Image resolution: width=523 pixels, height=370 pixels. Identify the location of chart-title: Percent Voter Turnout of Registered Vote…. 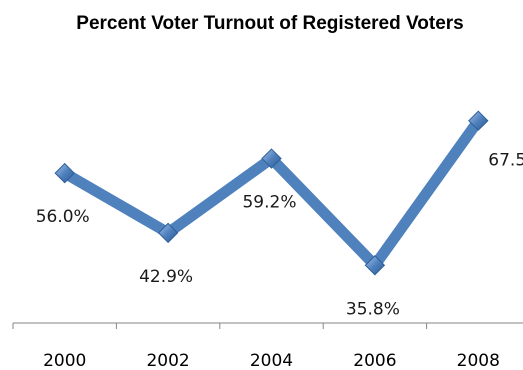
(270, 23).